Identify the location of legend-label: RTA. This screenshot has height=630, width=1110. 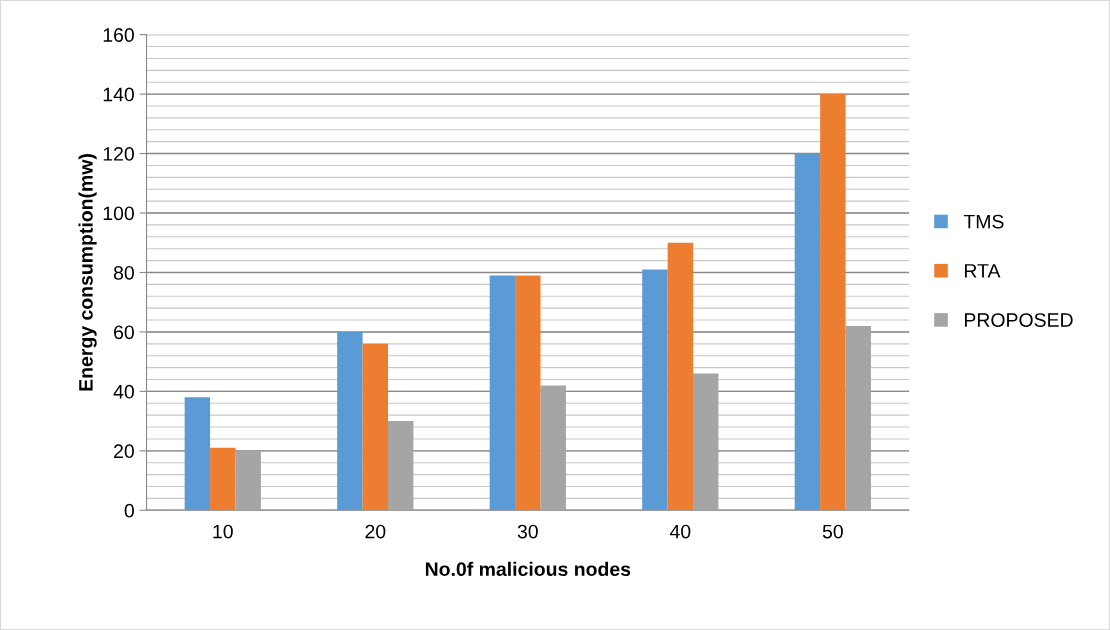
(982, 271).